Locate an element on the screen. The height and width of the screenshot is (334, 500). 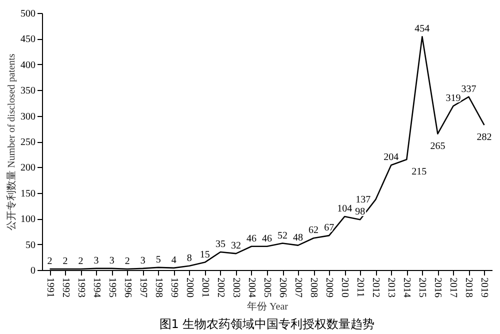
data-label: 32 is located at coordinates (235, 246).